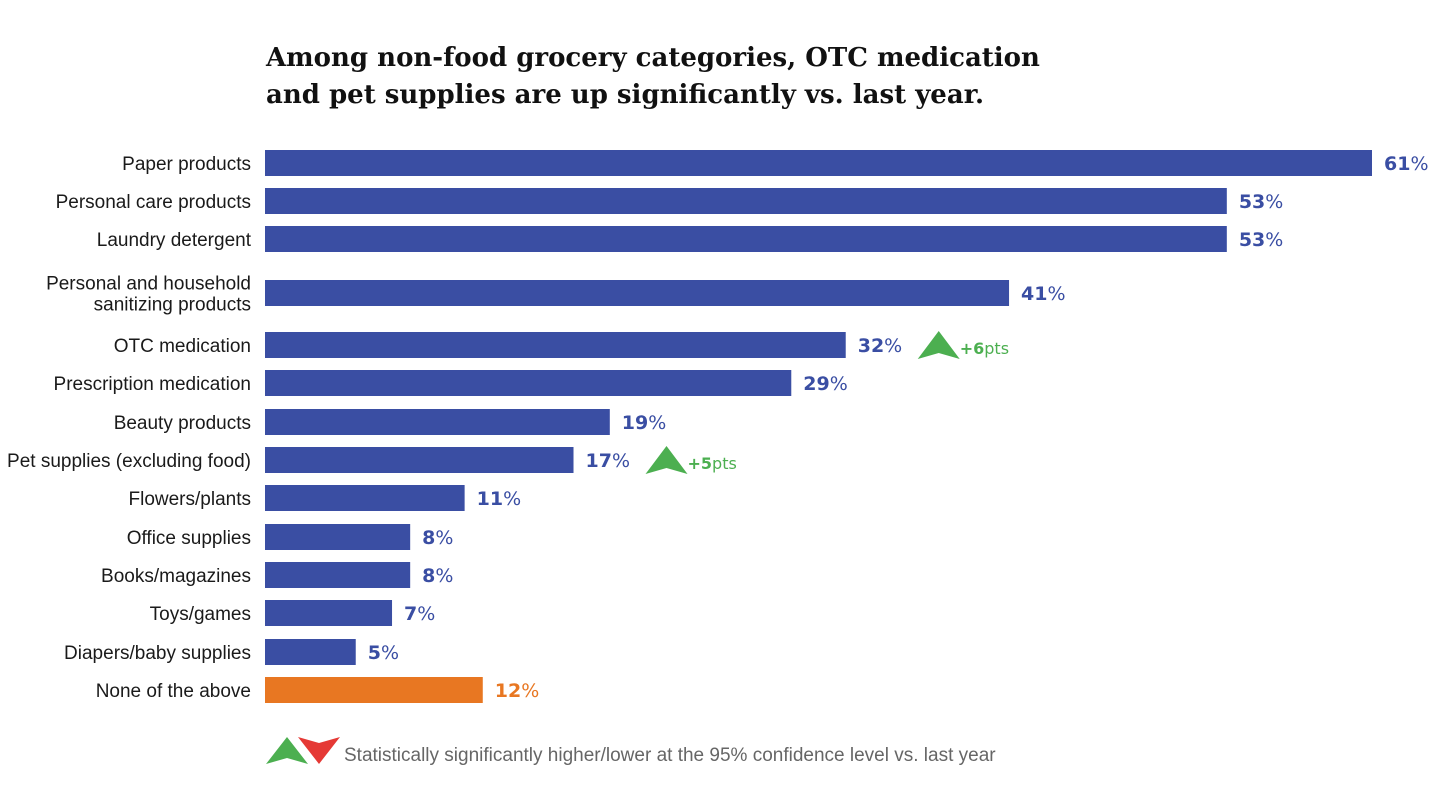  Describe the element at coordinates (1034, 294) in the screenshot. I see `value-number: 41` at that location.